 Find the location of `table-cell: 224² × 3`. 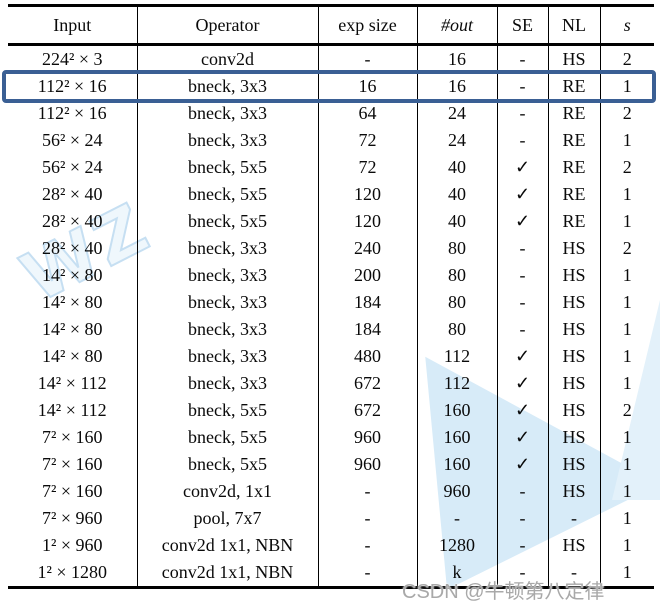

table-cell: 224² × 3 is located at coordinates (72, 59).